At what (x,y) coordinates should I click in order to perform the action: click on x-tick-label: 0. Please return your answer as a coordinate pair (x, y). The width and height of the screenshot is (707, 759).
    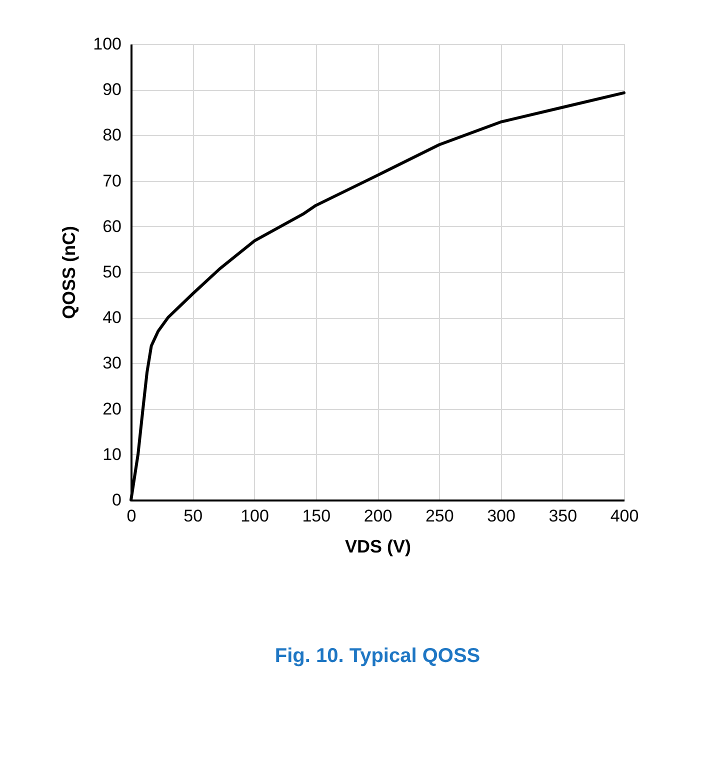
    Looking at the image, I should click on (131, 516).